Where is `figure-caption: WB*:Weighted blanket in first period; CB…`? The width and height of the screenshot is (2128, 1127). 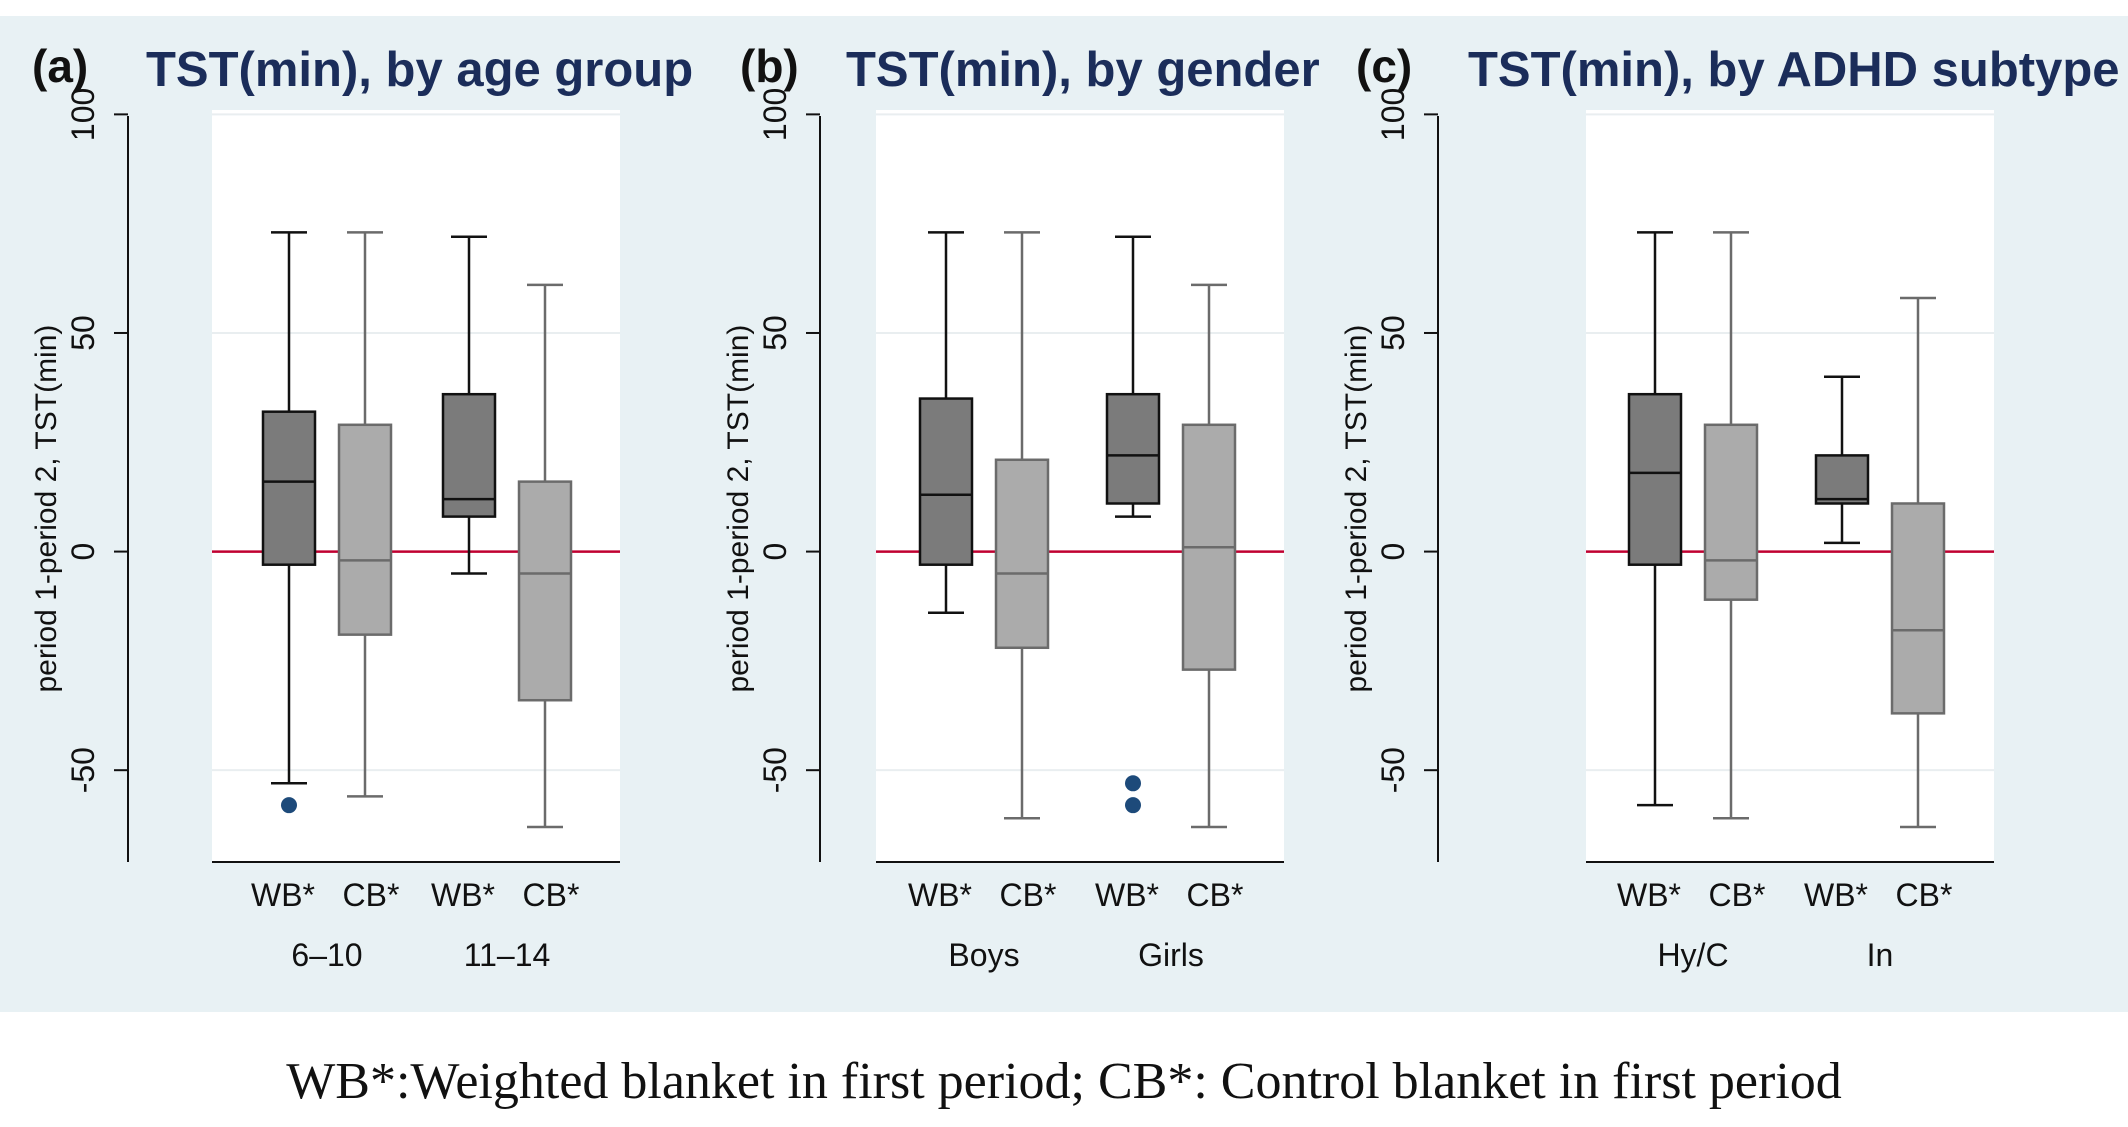
figure-caption: WB*:Weighted blanket in first period; CB… is located at coordinates (1064, 1081).